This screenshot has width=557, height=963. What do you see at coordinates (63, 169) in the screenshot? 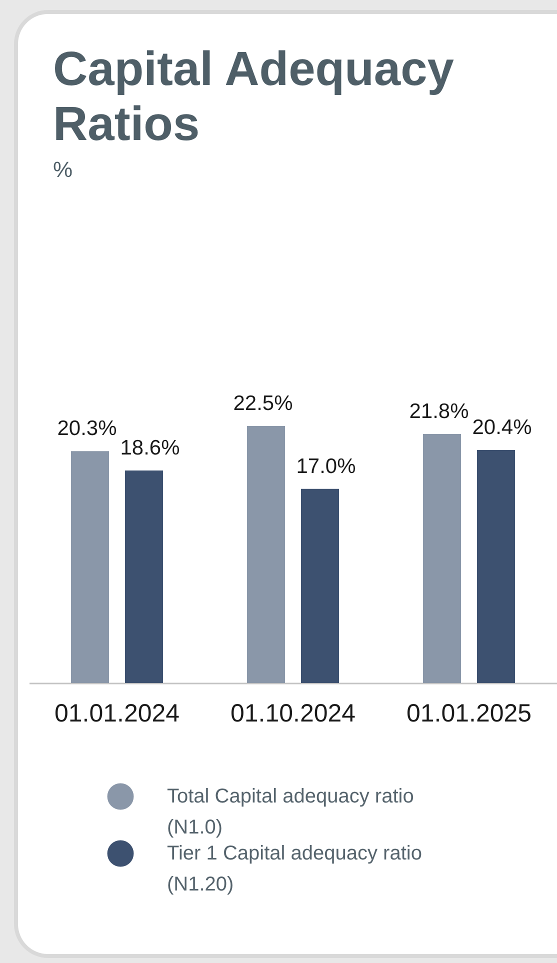
I see `chart-subtitle: %` at bounding box center [63, 169].